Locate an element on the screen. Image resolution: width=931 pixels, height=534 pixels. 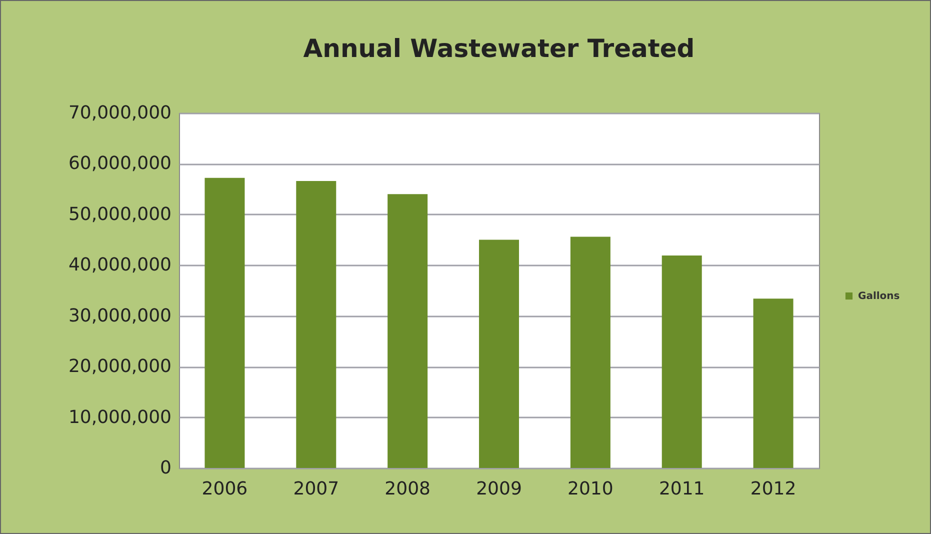
y-tick-label: 20,000,000 is located at coordinates (120, 367).